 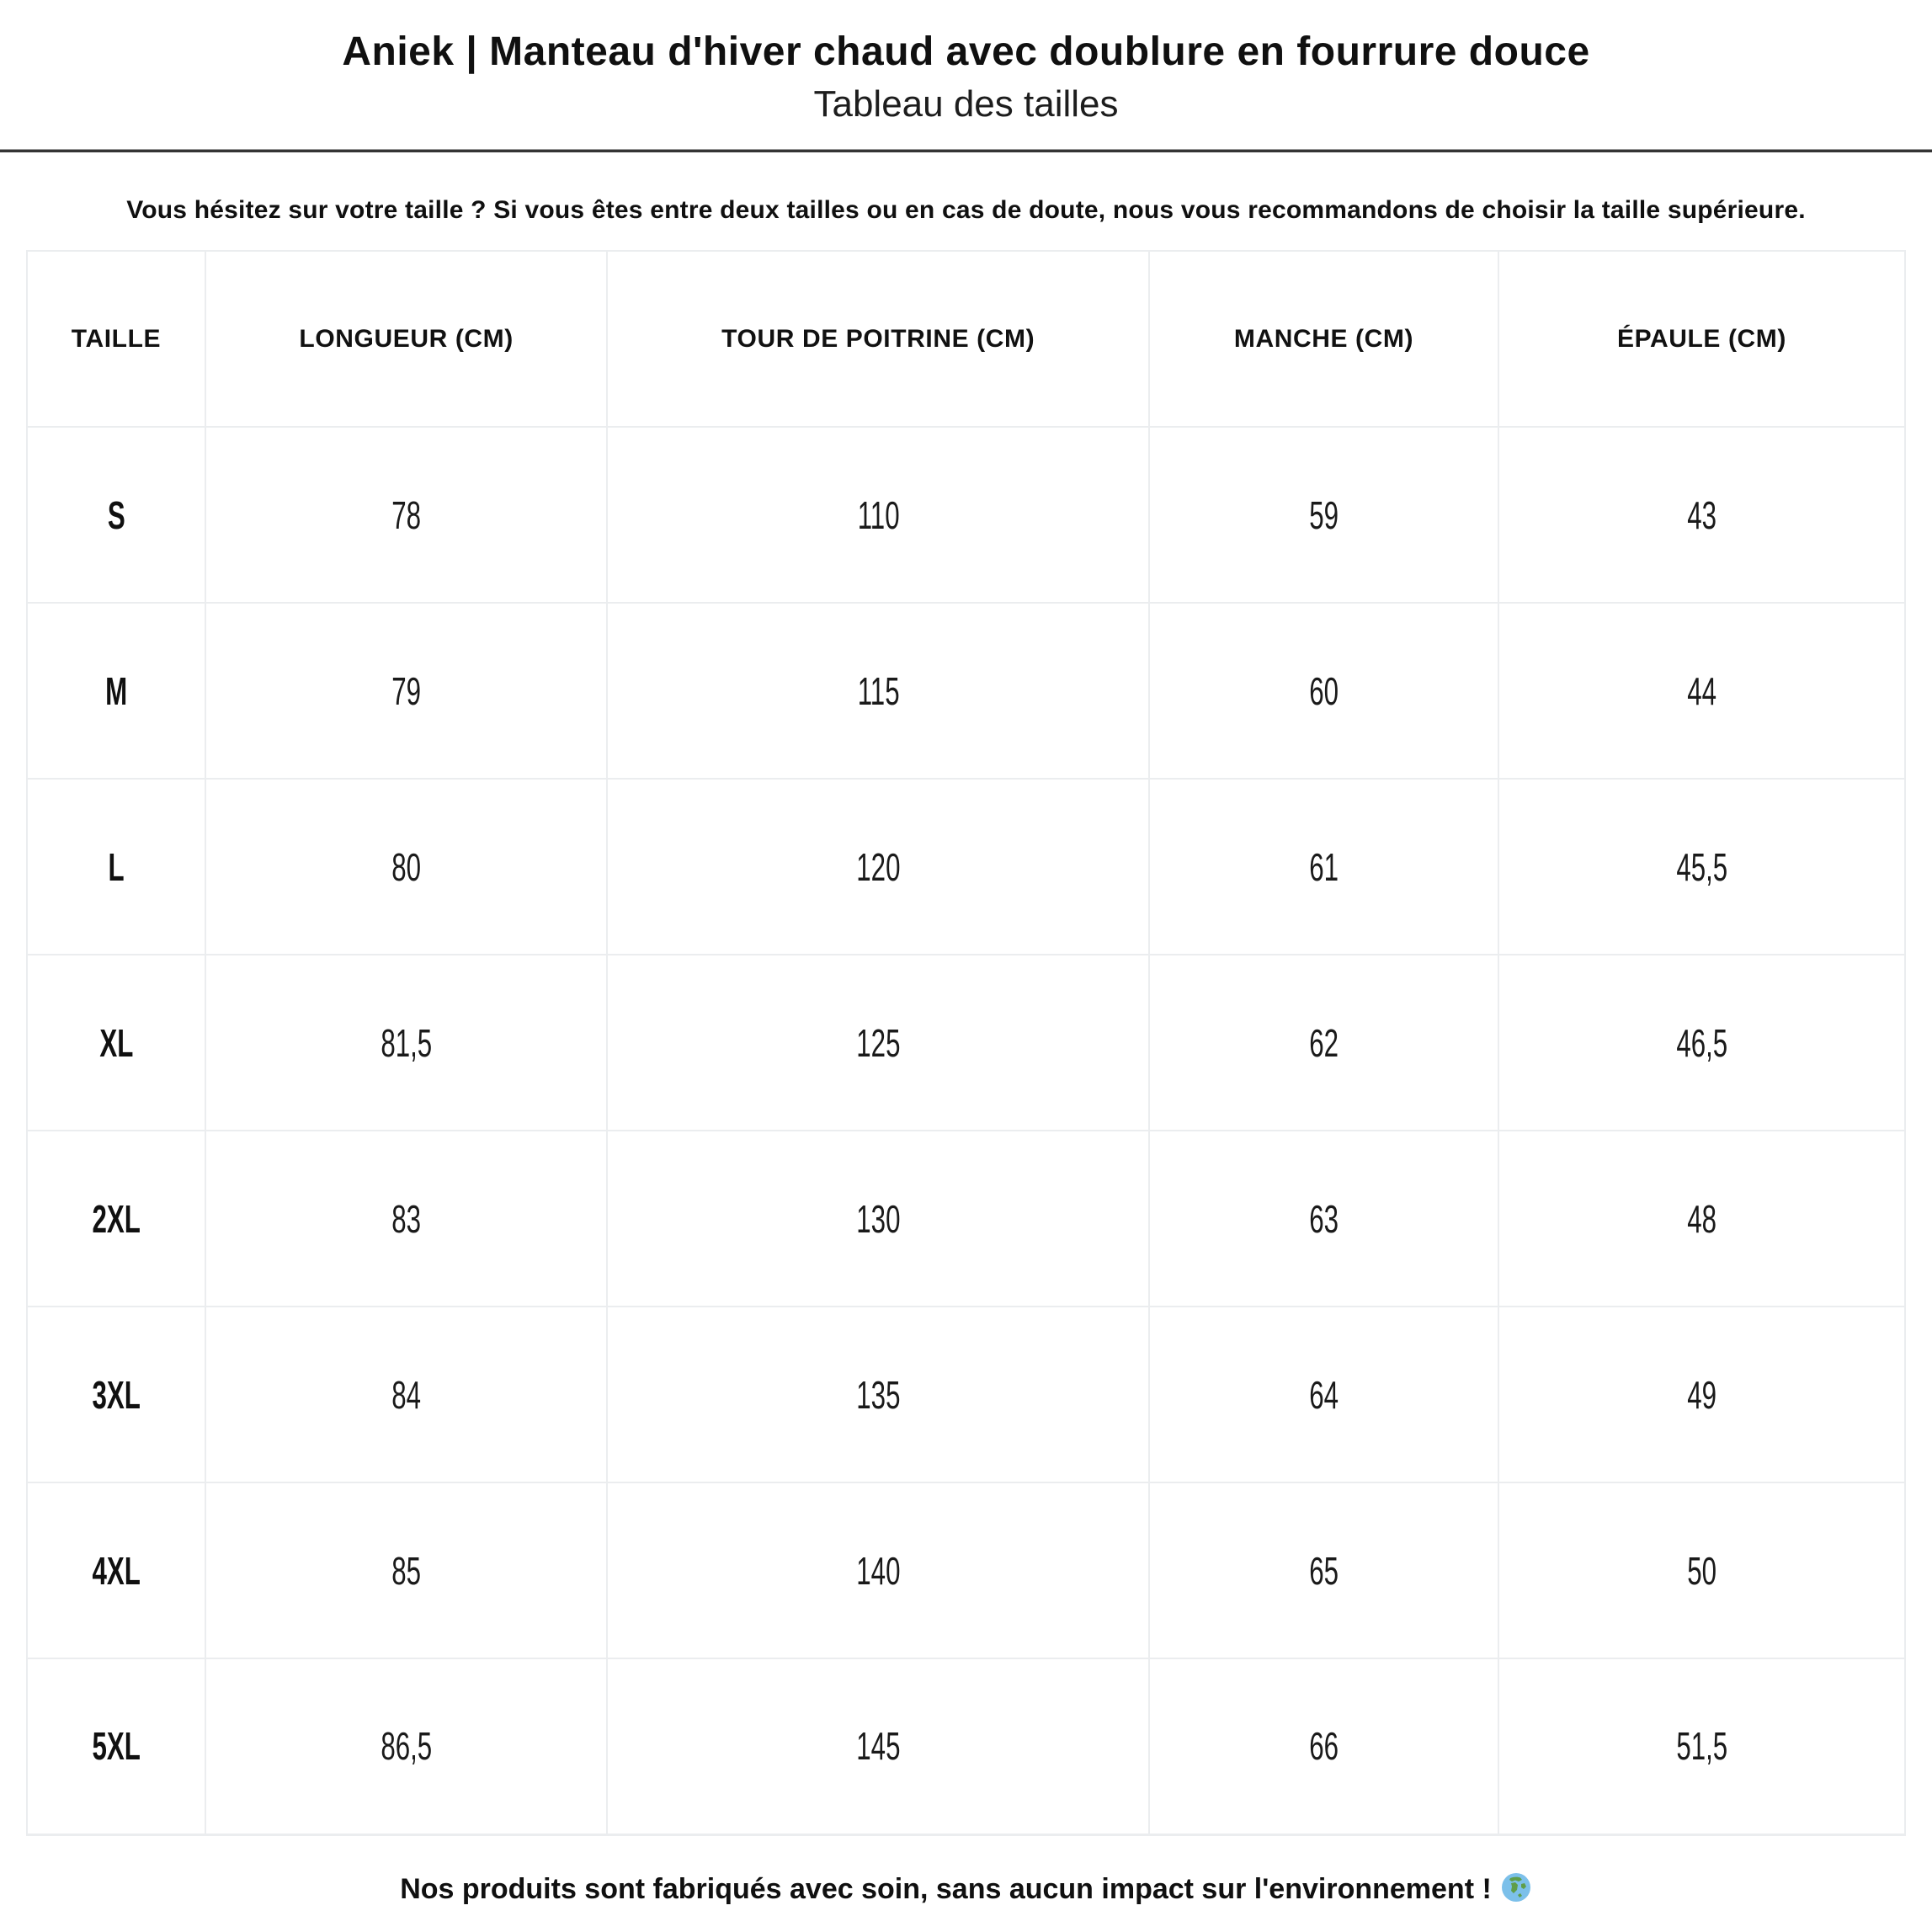 What do you see at coordinates (878, 1747) in the screenshot?
I see `chest-value: 145` at bounding box center [878, 1747].